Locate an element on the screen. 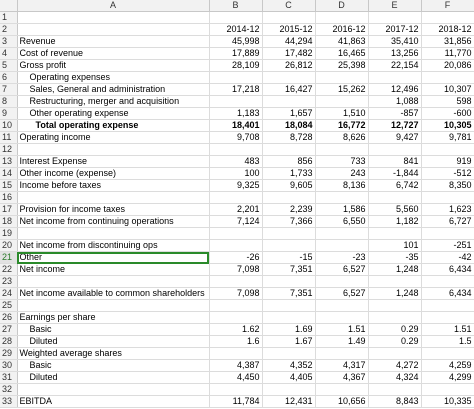 This screenshot has height=409, width=474. value-cell: 4,272 is located at coordinates (395, 365).